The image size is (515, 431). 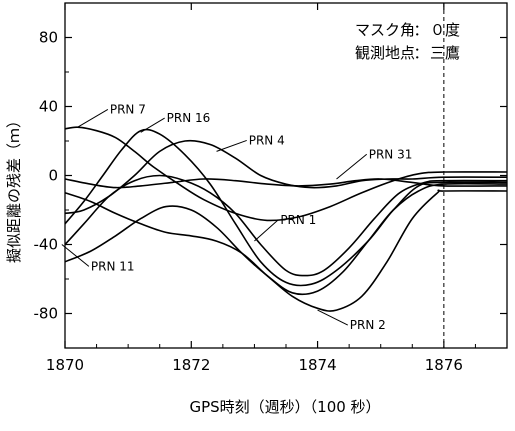 I want to click on series-label-prn-31: PRN 31, so click(x=391, y=154).